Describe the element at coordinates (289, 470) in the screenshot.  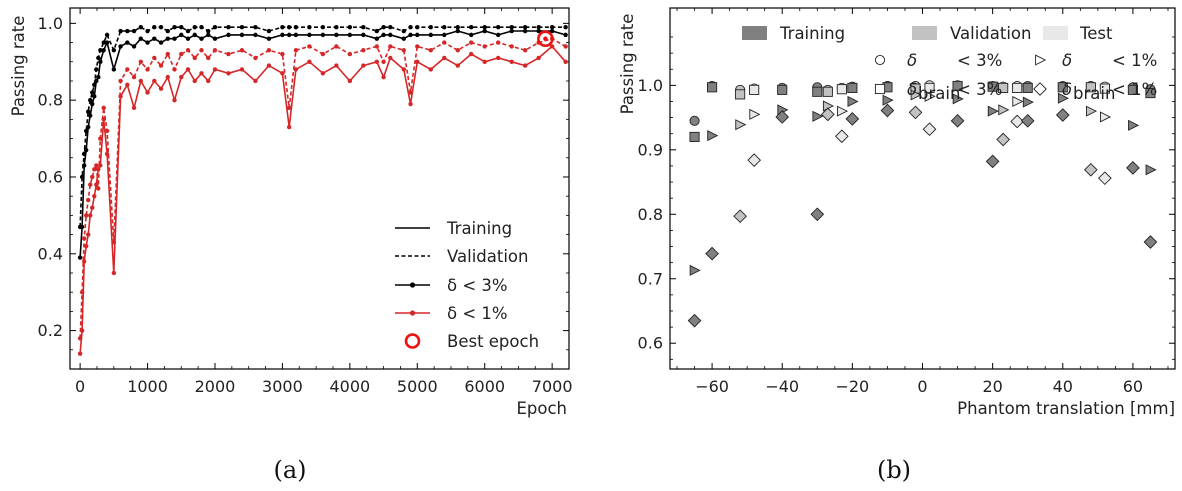
I see `panel-a-caption: (a)` at that location.